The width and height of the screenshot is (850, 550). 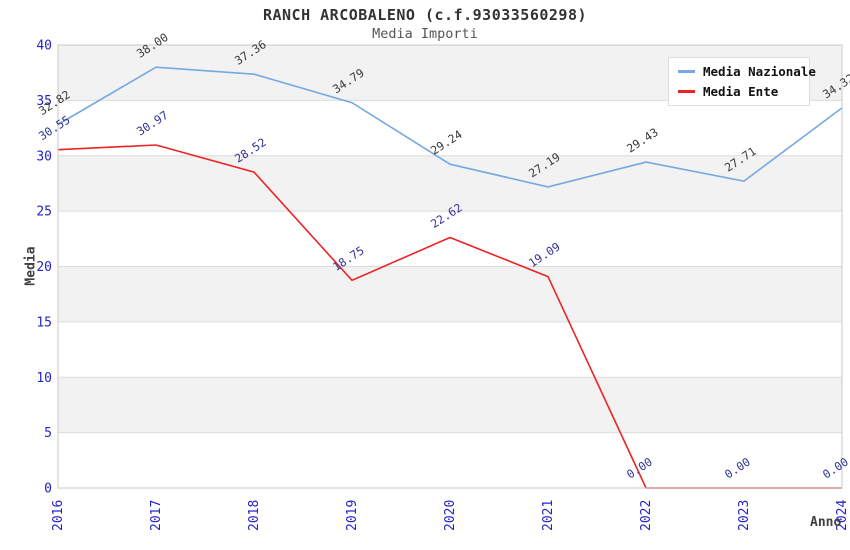 I want to click on legend-item: Media Nazionale, so click(x=747, y=71).